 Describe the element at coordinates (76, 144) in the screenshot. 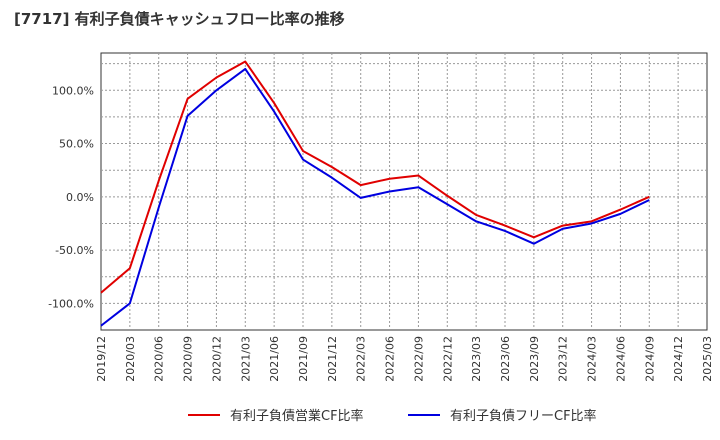

I see `y-tick-label: 50.0%` at that location.